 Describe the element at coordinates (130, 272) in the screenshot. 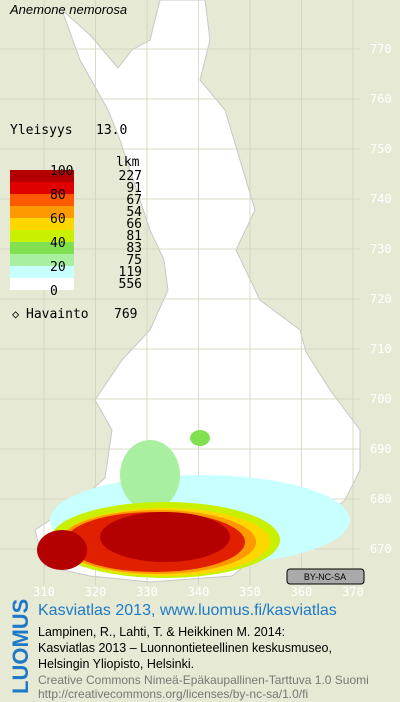

I see `legend-count: 119` at that location.